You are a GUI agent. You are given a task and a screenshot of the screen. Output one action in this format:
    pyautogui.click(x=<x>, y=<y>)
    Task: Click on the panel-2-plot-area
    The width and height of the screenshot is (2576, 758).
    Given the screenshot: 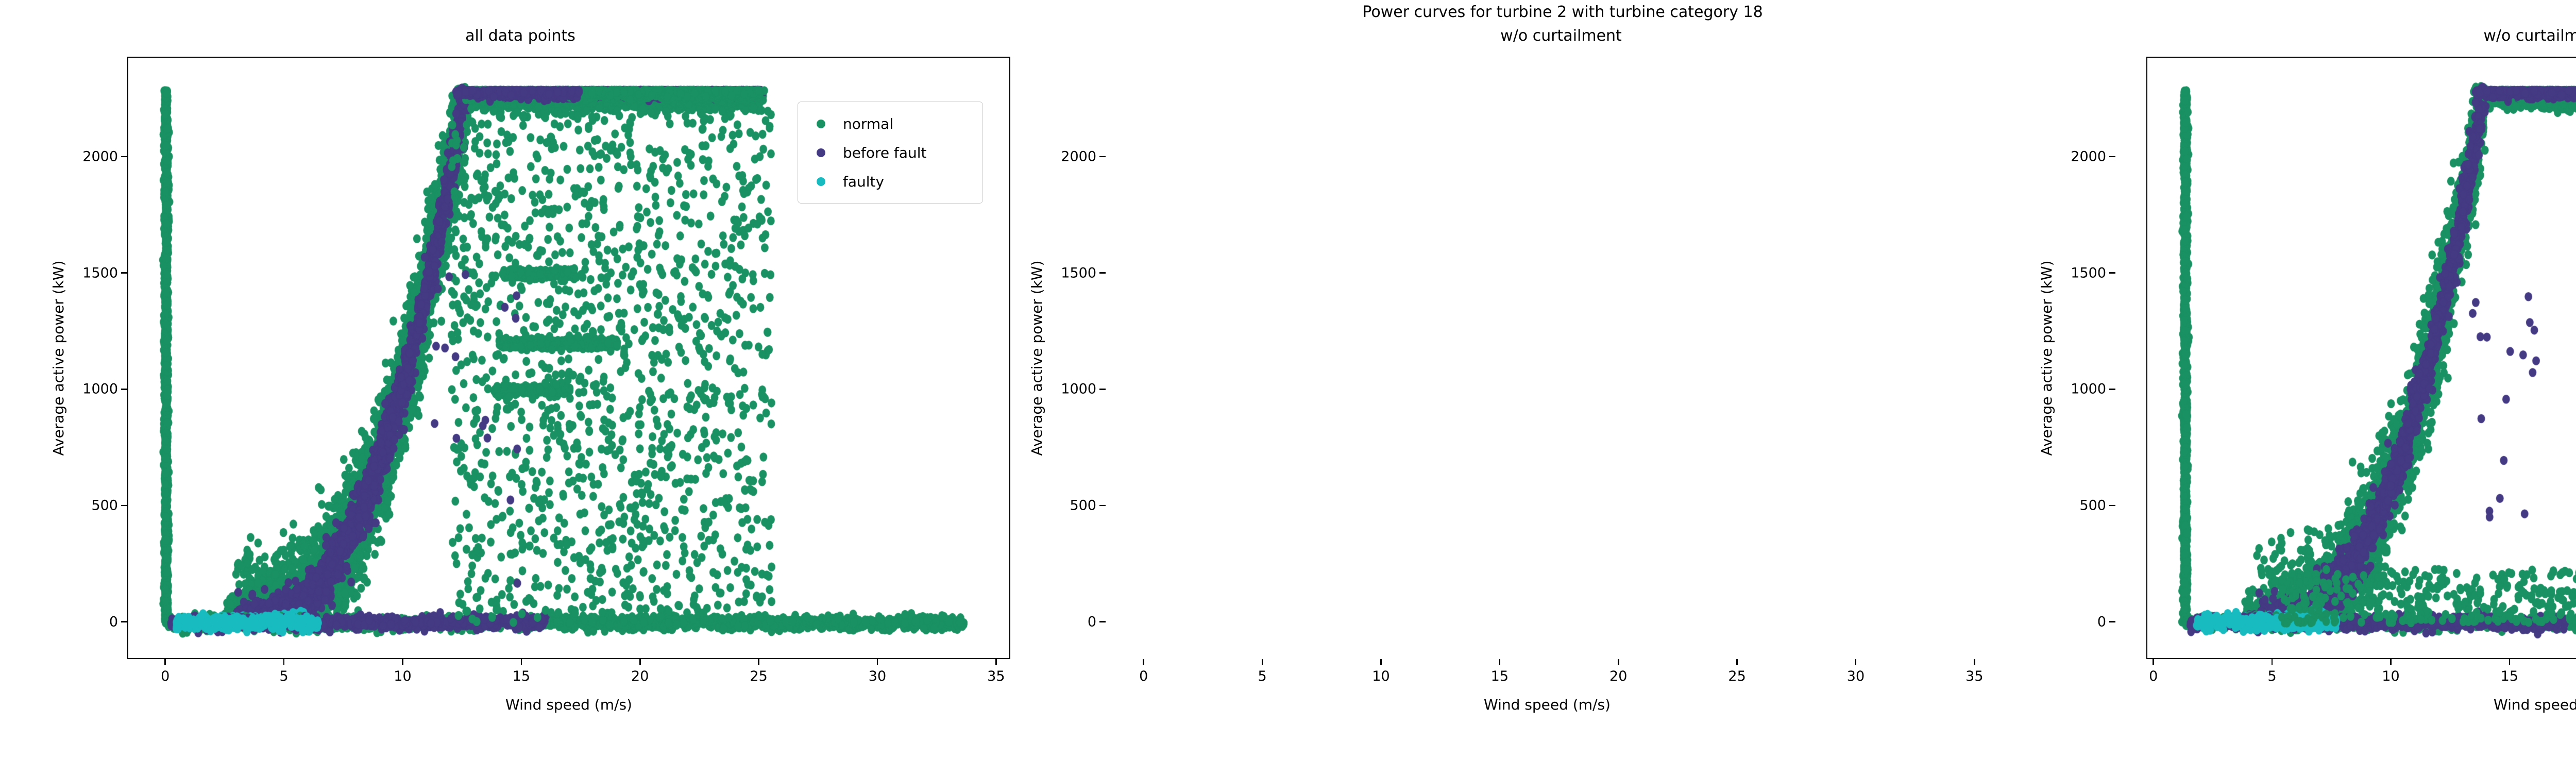 What is the action you would take?
    pyautogui.click(x=2361, y=358)
    